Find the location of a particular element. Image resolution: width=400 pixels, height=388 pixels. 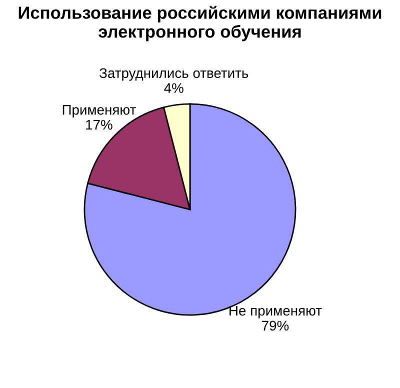

data-label: 79% is located at coordinates (275, 325).